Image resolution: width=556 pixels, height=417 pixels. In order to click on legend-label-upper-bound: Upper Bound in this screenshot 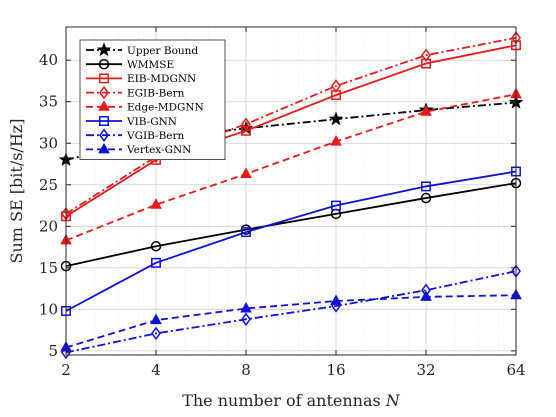, I will do `click(162, 51)`.